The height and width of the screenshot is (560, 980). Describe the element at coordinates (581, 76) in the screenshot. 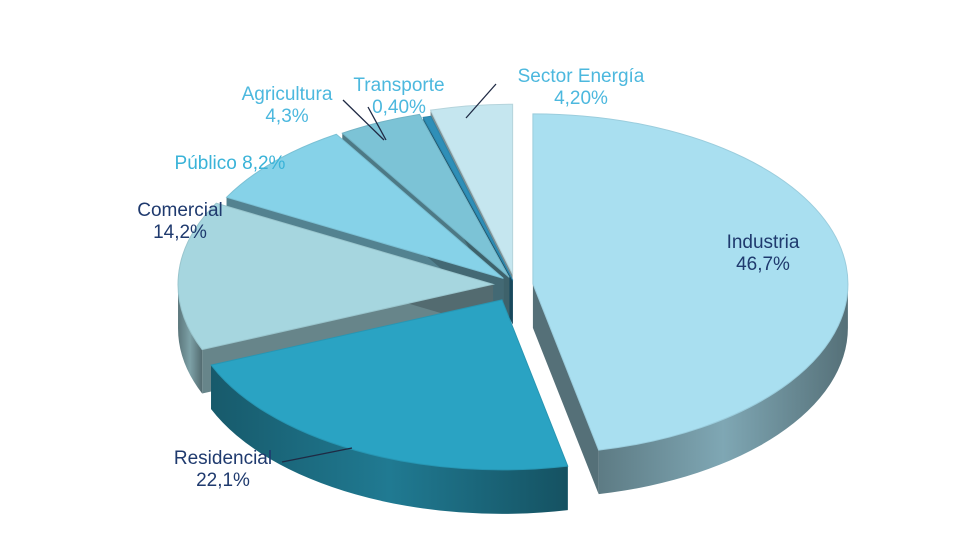

I see `label-sector-energia-name: Sector Energía` at that location.